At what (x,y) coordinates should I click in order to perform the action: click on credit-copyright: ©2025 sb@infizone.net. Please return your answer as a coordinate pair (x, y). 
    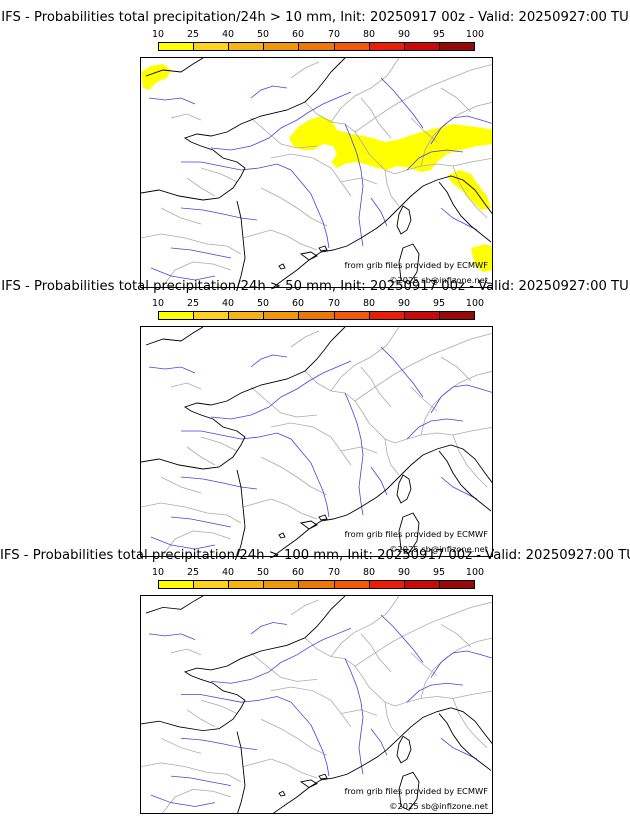
    Looking at the image, I should click on (438, 280).